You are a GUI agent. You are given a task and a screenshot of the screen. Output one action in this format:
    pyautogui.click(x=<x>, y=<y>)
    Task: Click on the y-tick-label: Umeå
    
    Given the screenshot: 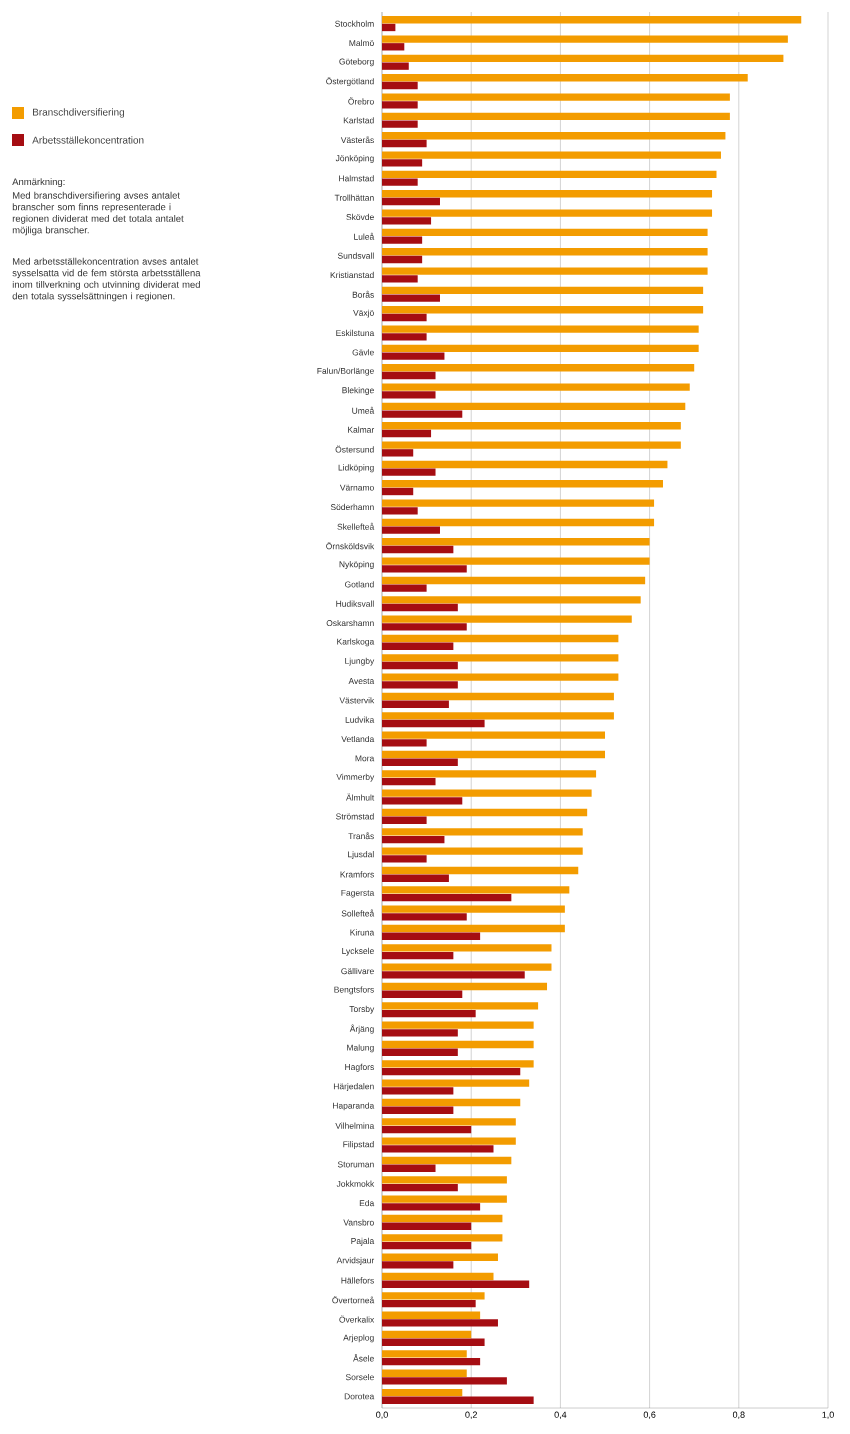 What is the action you would take?
    pyautogui.click(x=363, y=410)
    